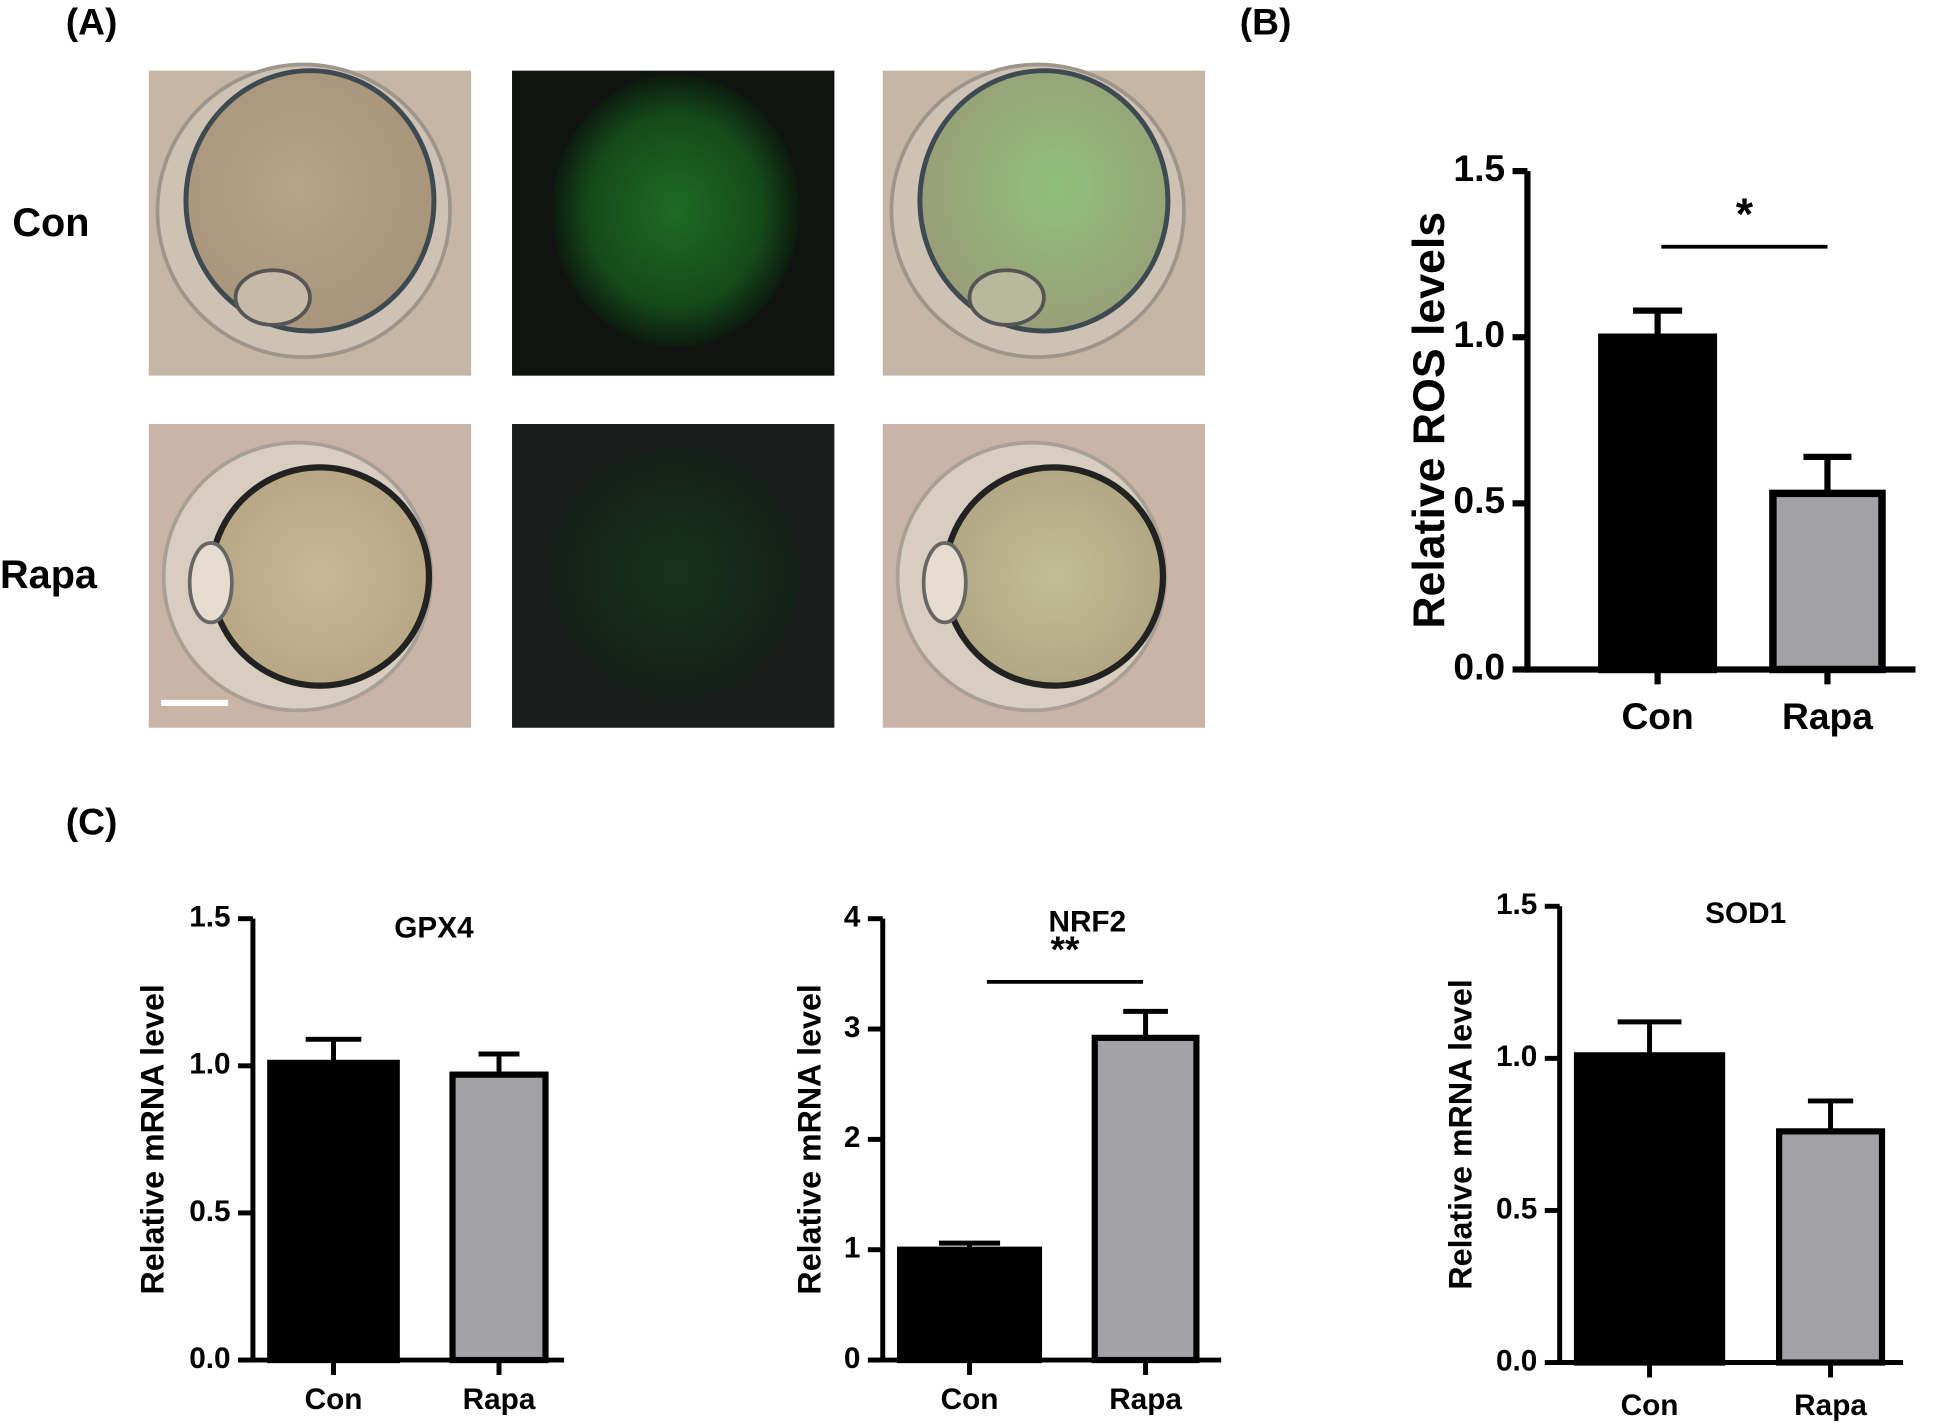  What do you see at coordinates (1745, 913) in the screenshot?
I see `chart-title: SOD1` at bounding box center [1745, 913].